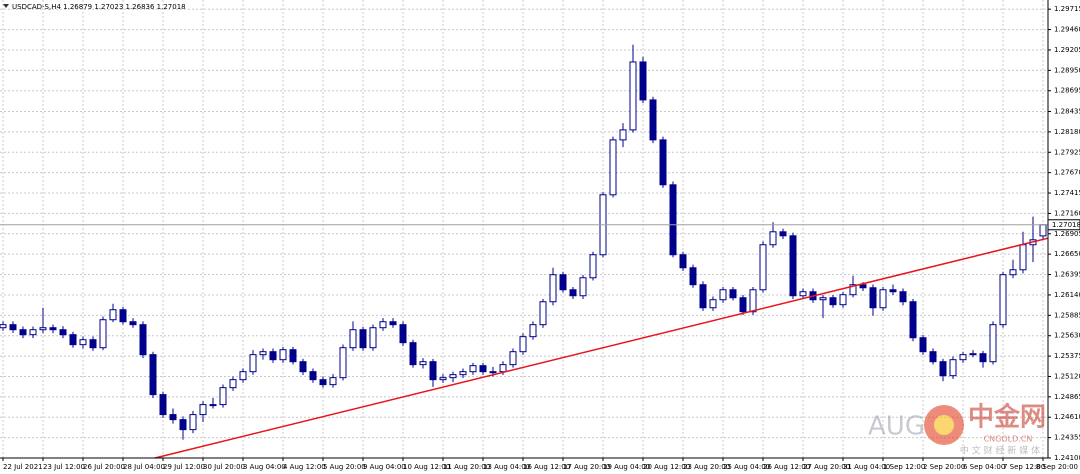  Describe the element at coordinates (896, 427) in the screenshot. I see `watermark-brand: AUG` at that location.